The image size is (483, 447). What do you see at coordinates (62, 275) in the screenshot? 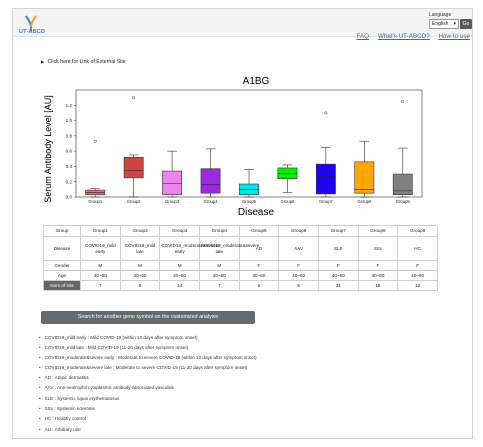
I see `row-label: Age` at bounding box center [62, 275].